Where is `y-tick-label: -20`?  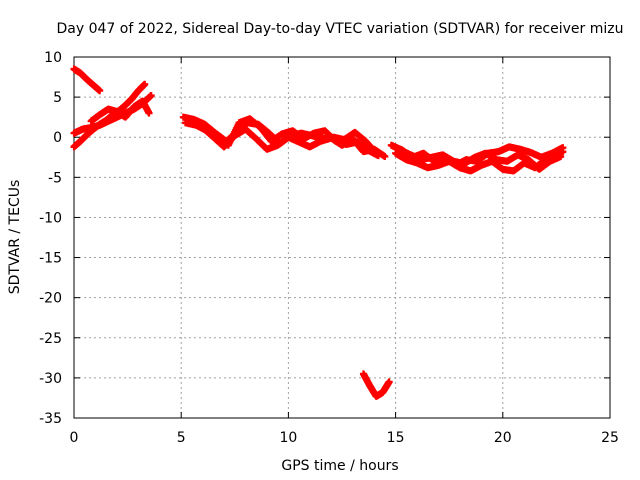 y-tick-label: -20 is located at coordinates (50, 299).